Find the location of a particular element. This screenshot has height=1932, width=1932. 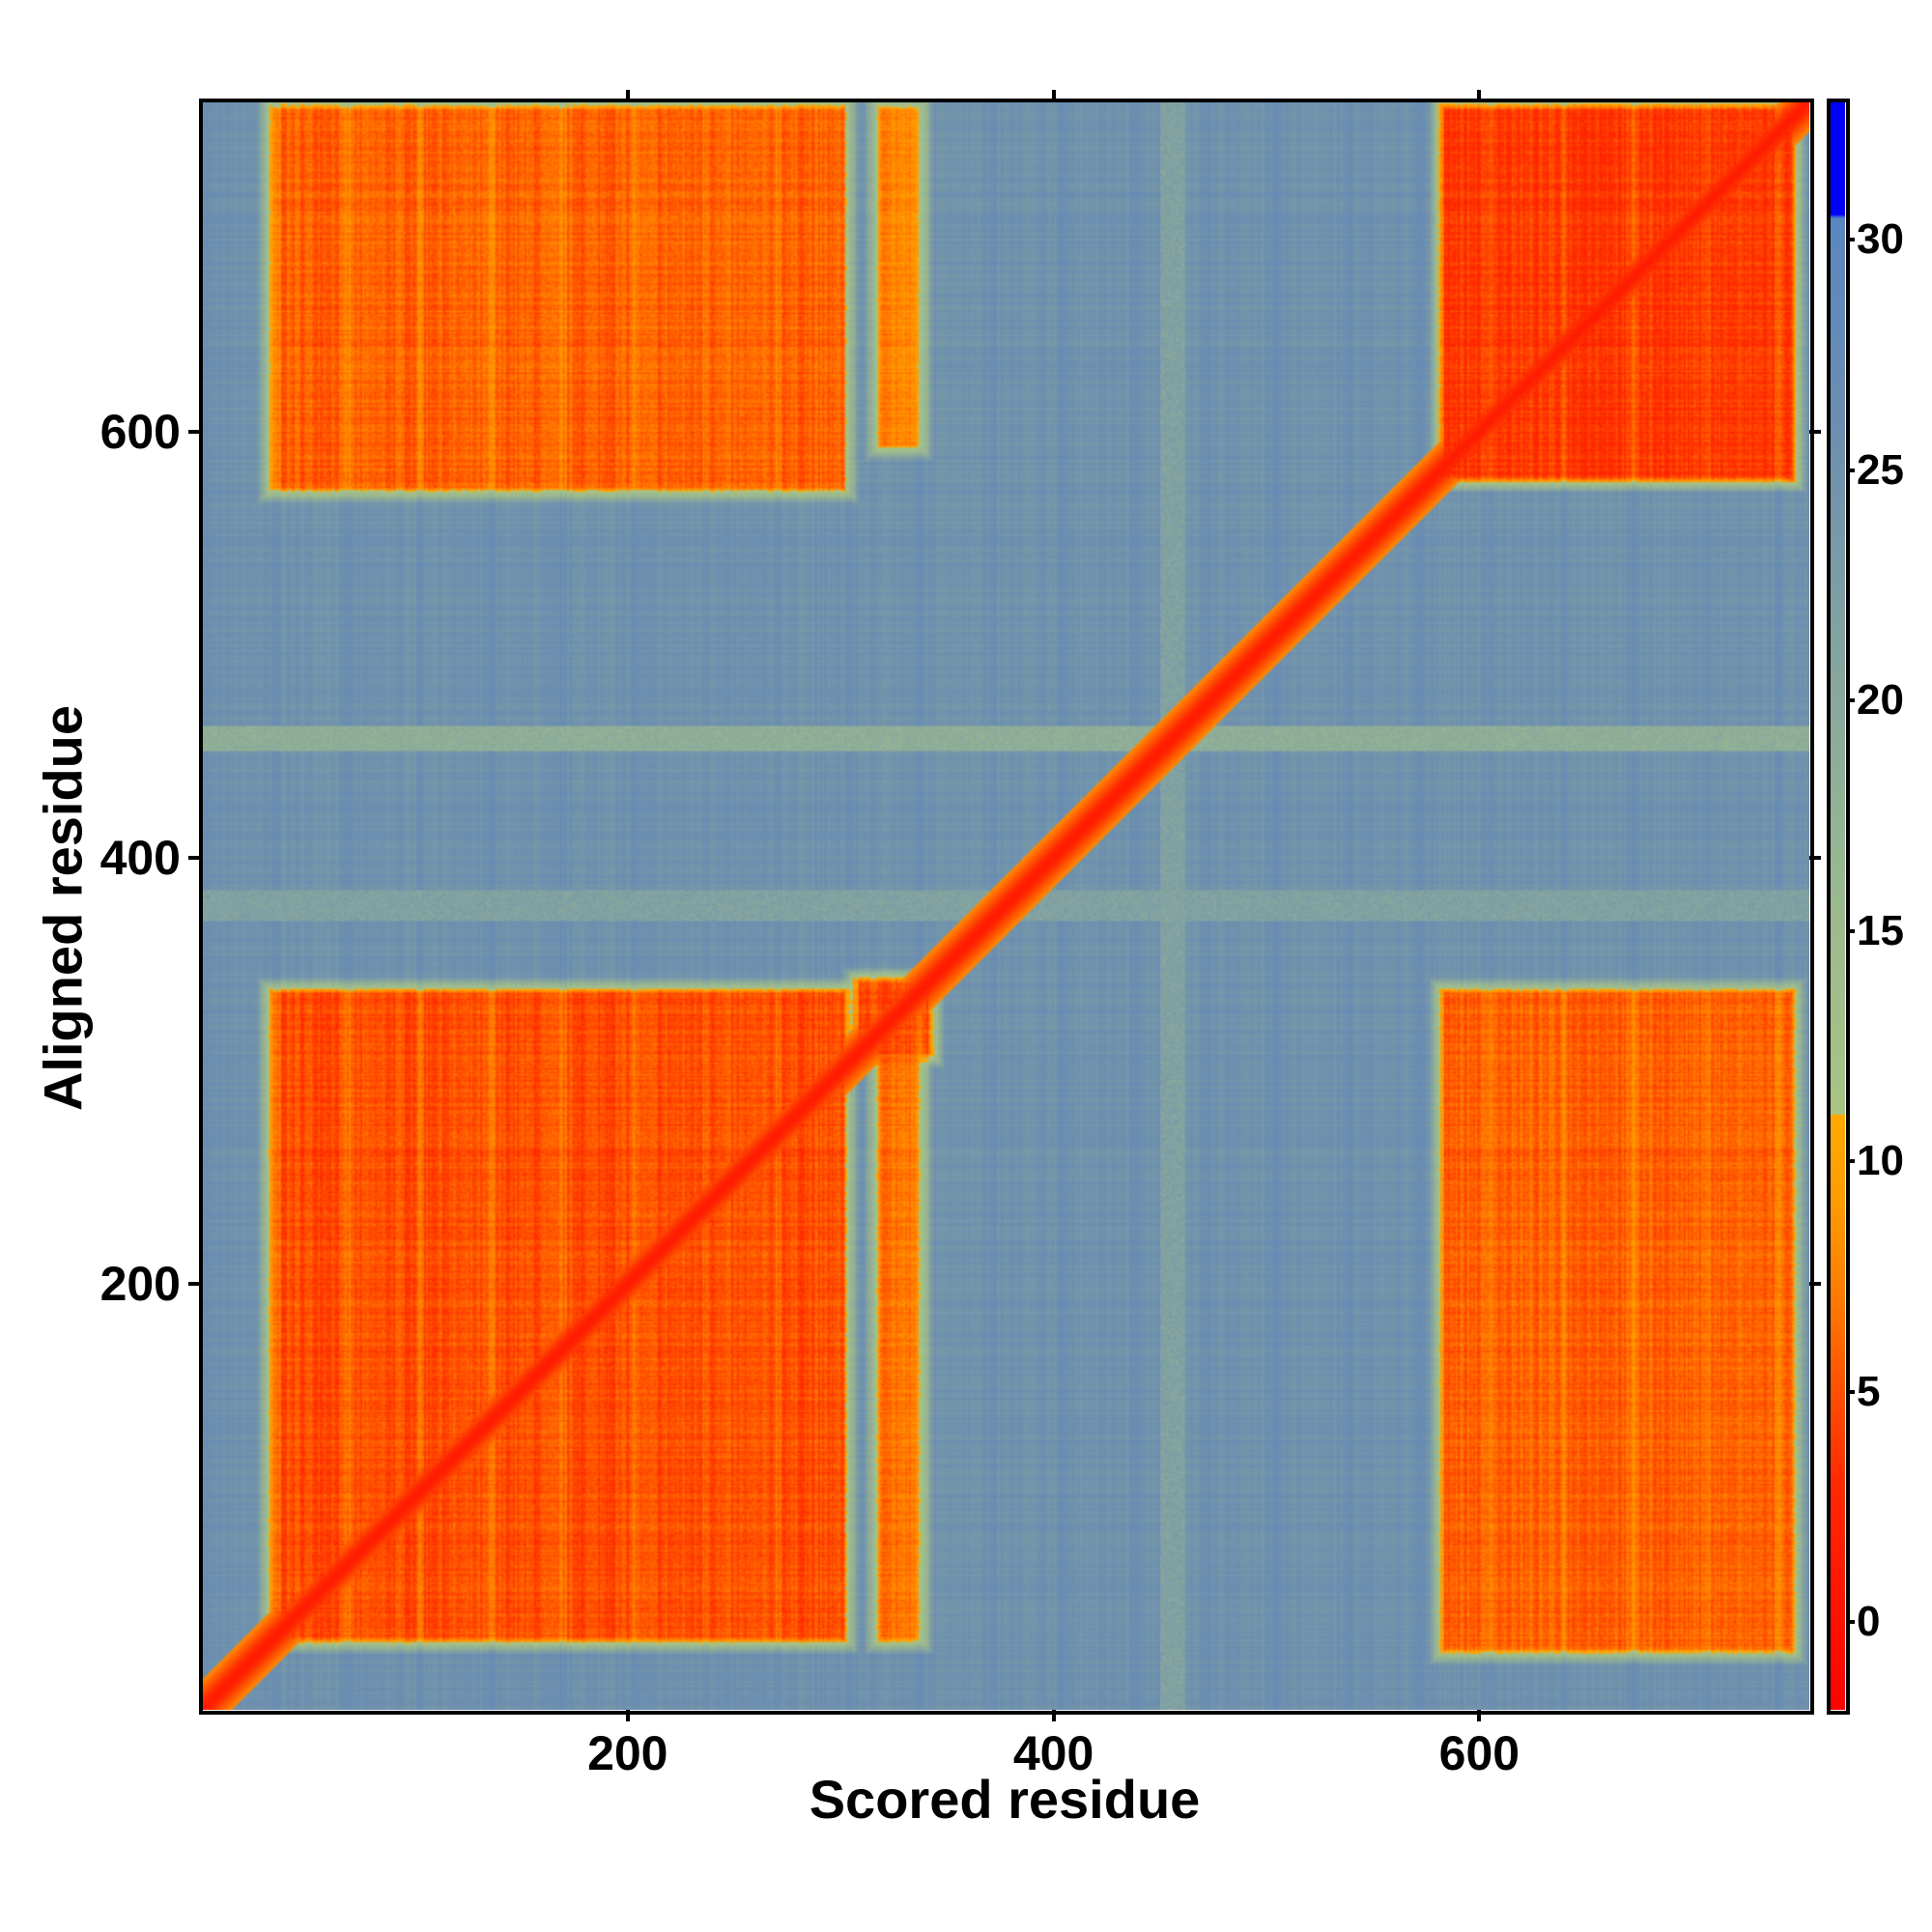

colorbar-tick-label: 30 is located at coordinates (1880, 239).